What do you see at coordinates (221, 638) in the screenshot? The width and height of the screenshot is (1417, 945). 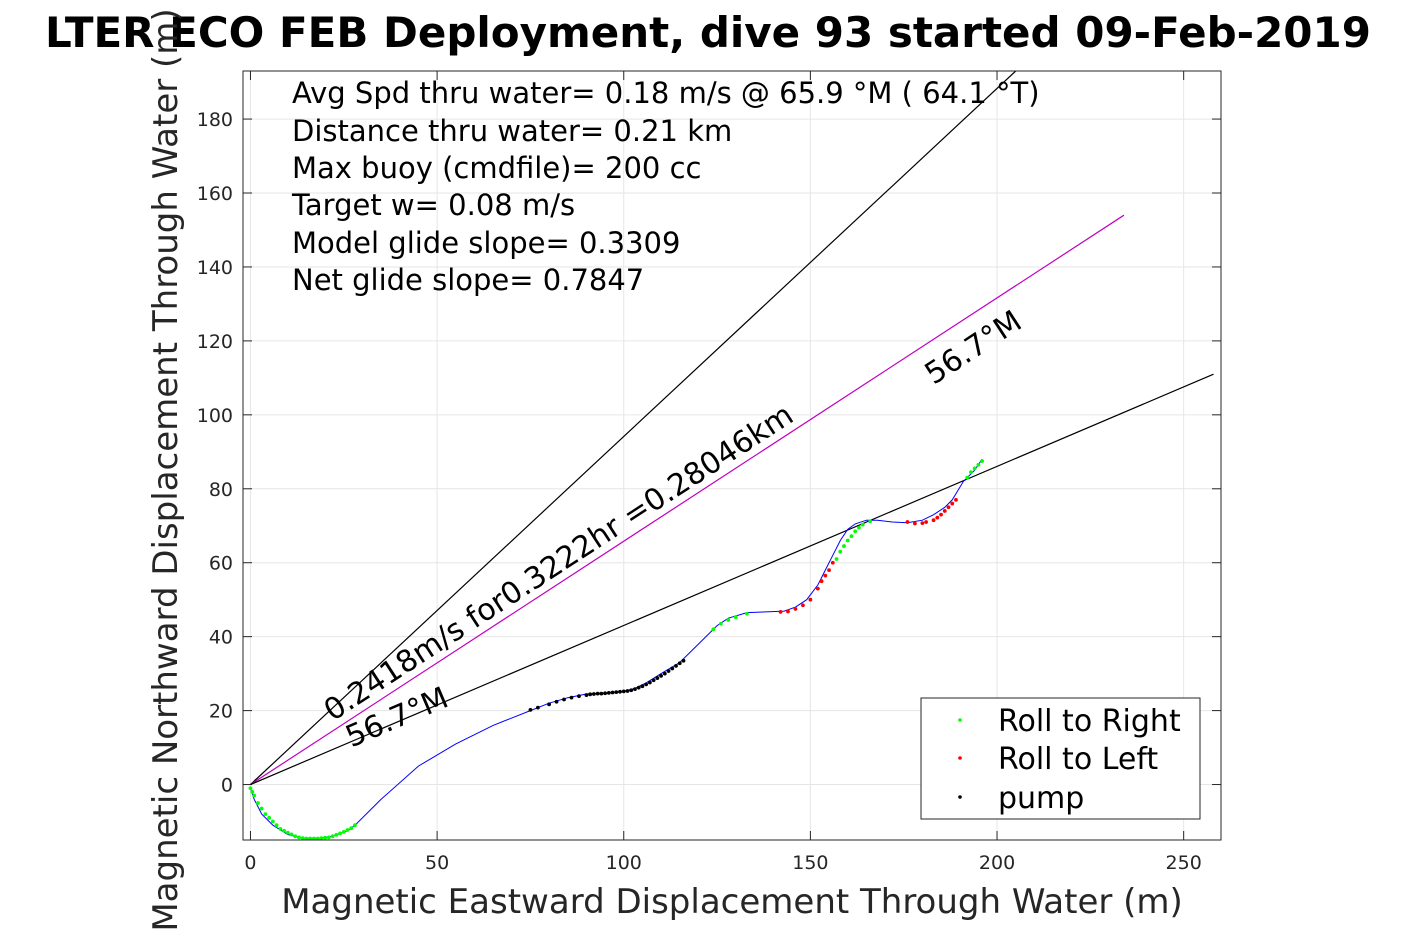 I see `y-tick-label: 40` at bounding box center [221, 638].